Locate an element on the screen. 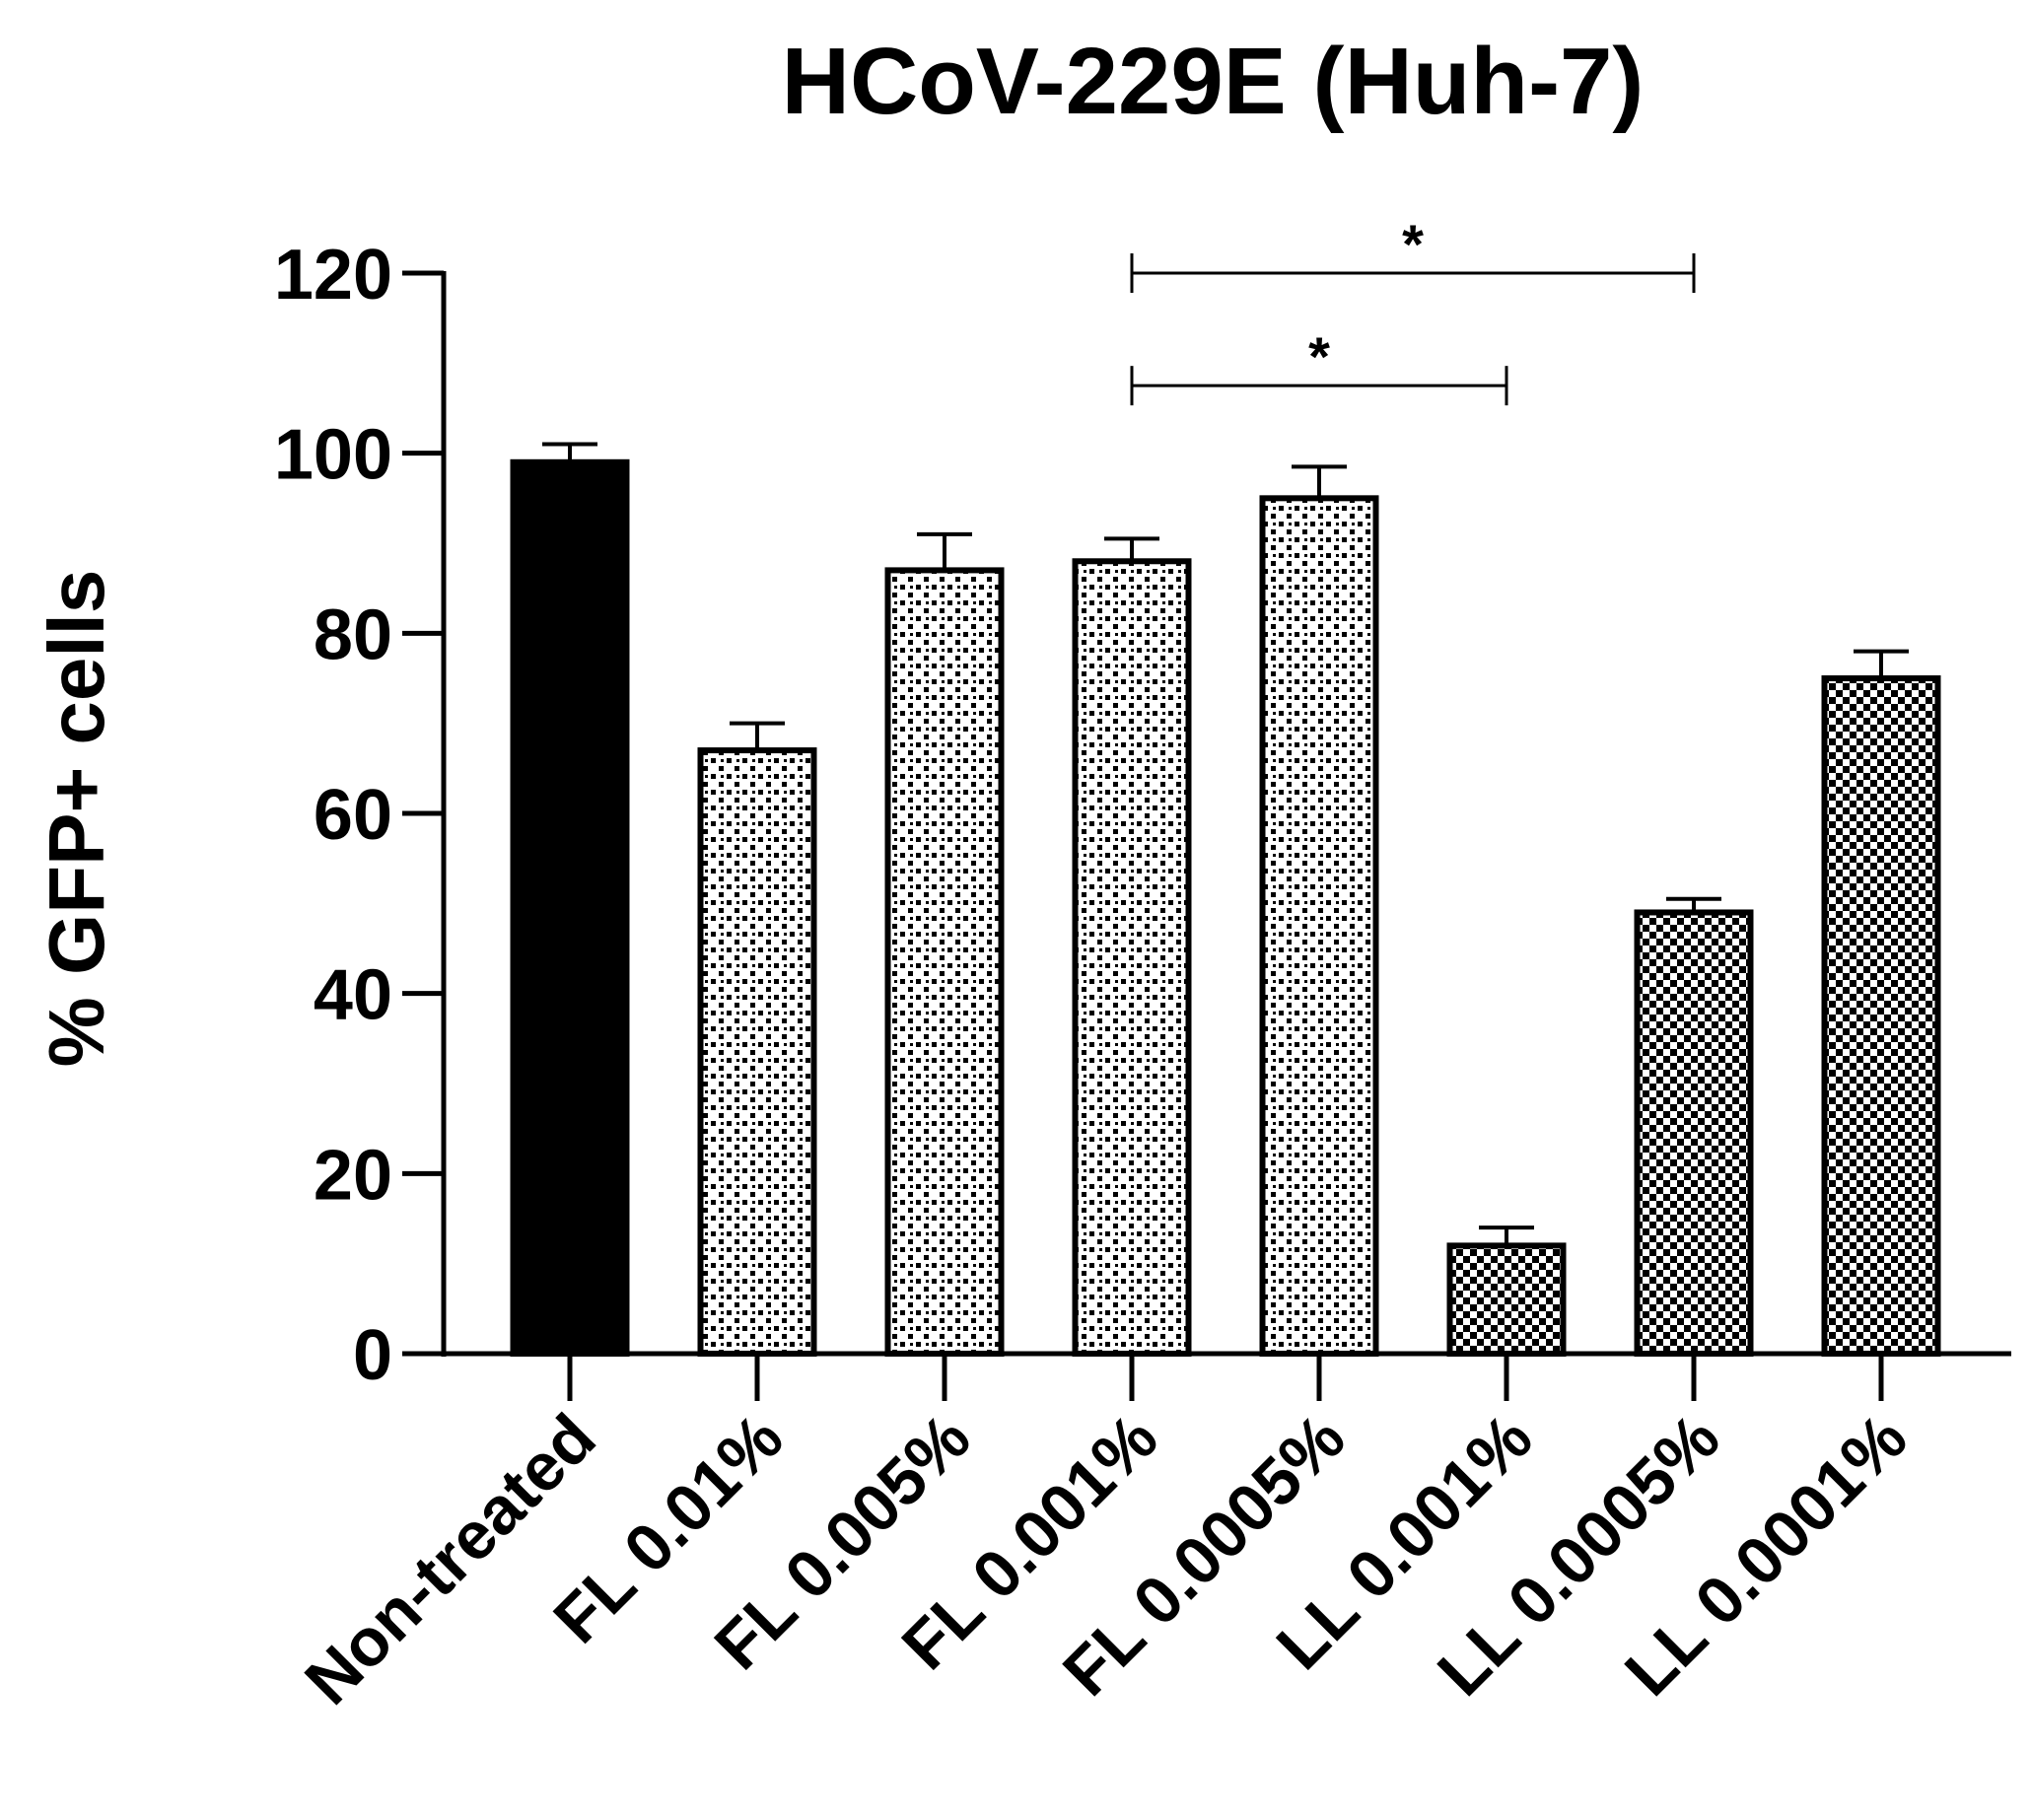 This screenshot has height=1820, width=2031. y-tick-label: 40 is located at coordinates (353, 995).